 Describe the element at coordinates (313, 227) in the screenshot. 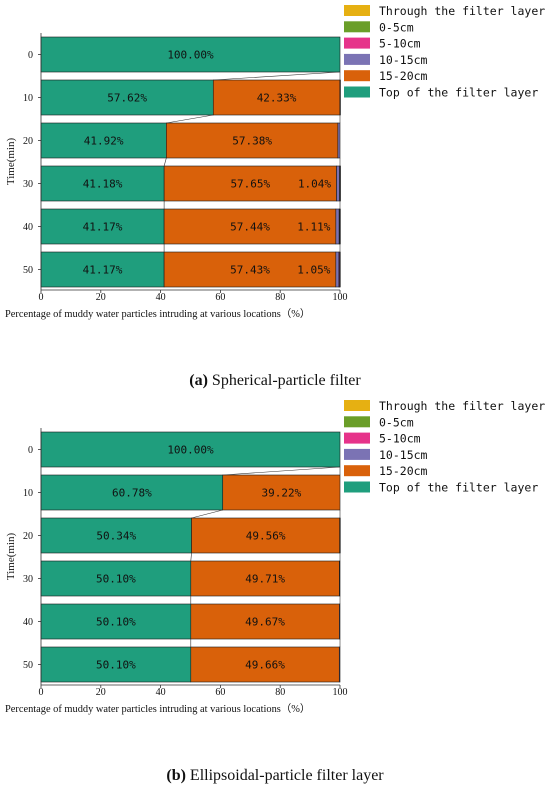

I see `data-label: 1.11%` at that location.